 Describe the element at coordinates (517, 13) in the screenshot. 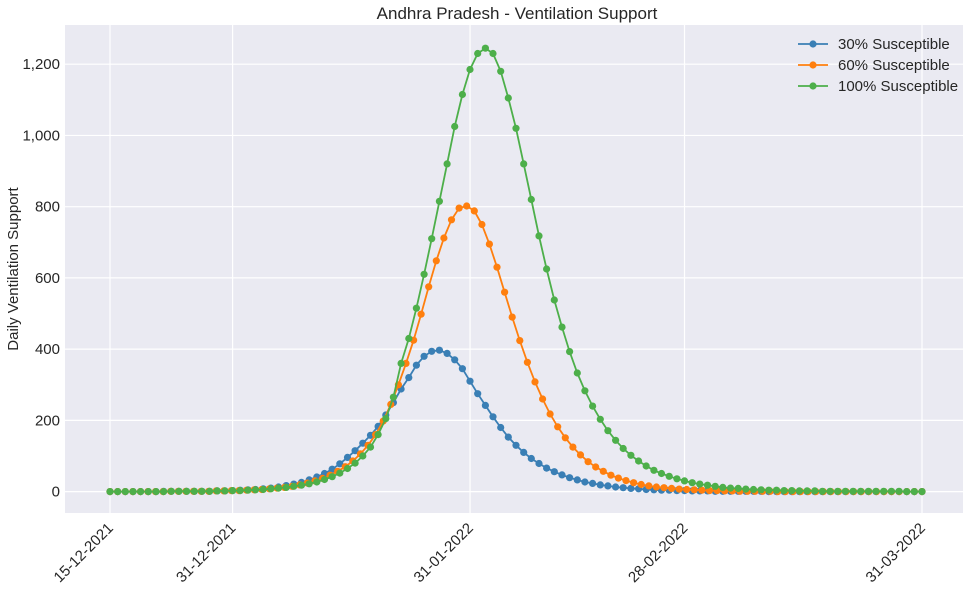

I see `chart-title: Andhra Pradesh - Ventilation Support` at that location.